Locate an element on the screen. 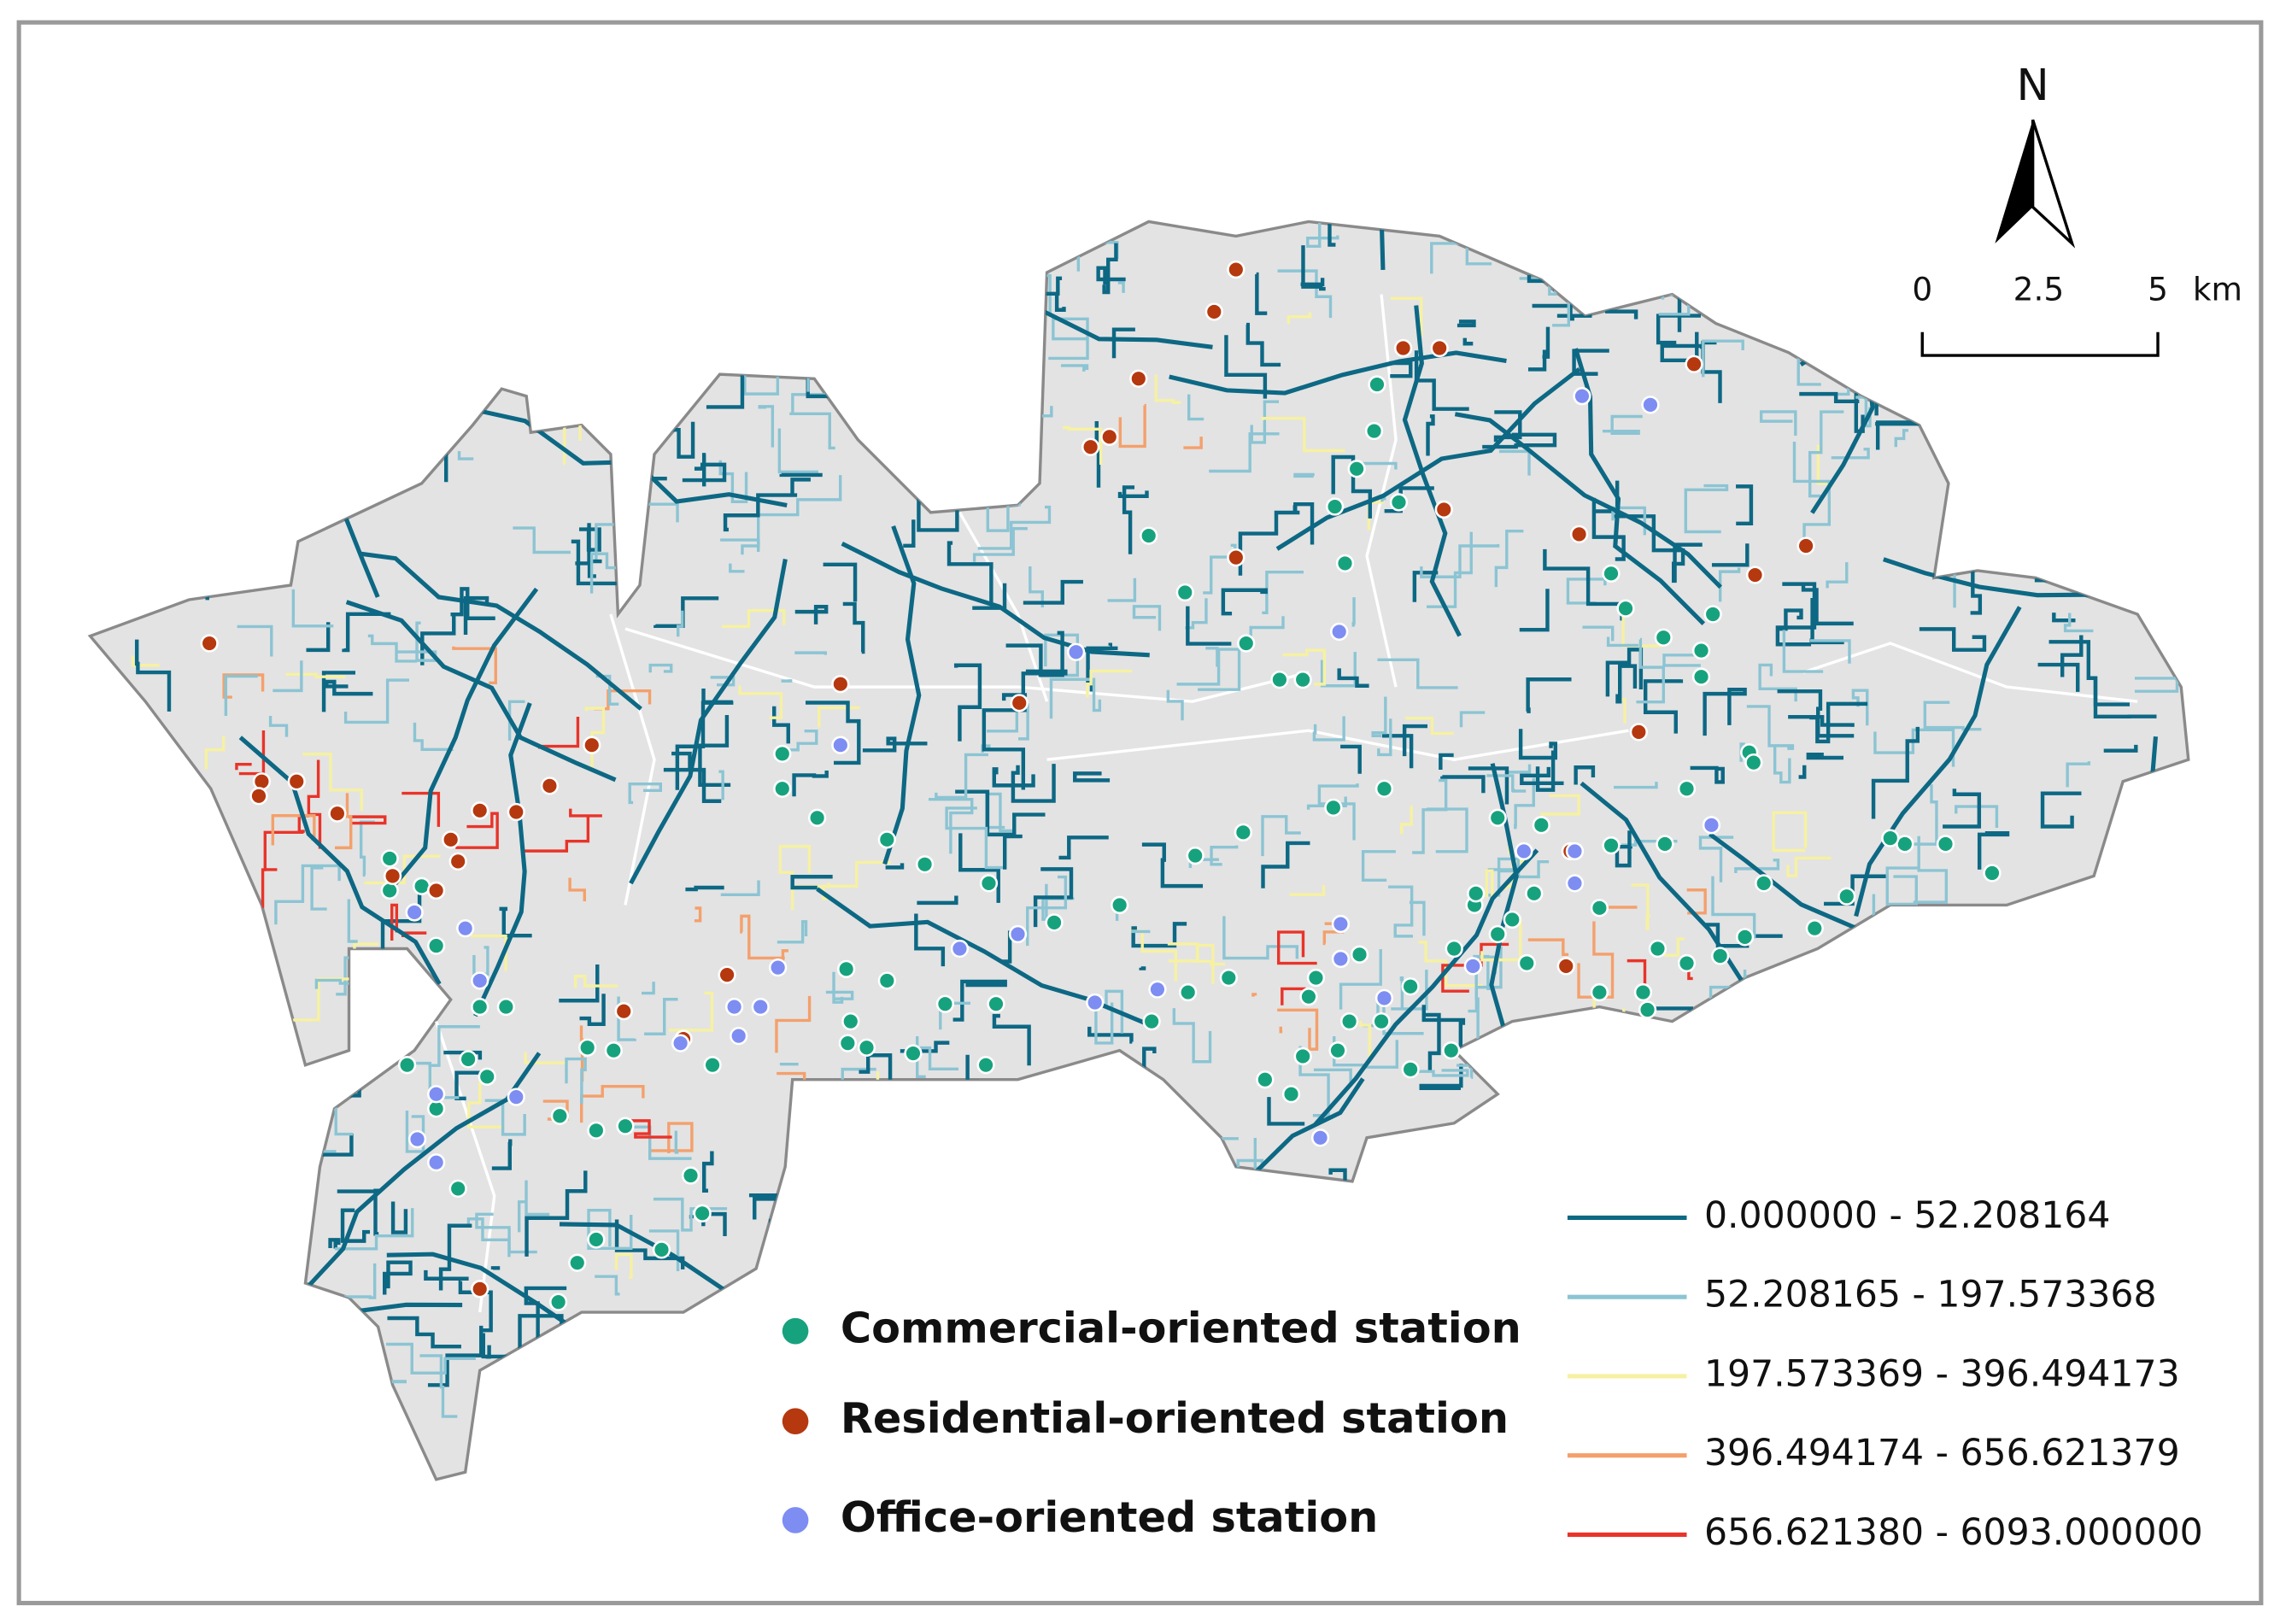  scale-bar is located at coordinates (2040, 344).